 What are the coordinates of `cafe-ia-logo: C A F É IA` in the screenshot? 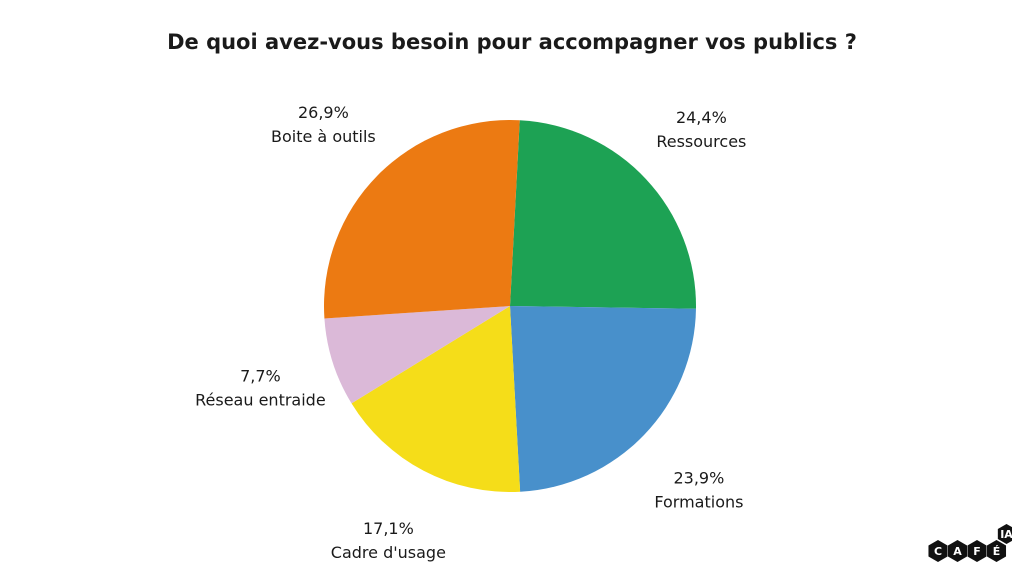 It's located at (970, 543).